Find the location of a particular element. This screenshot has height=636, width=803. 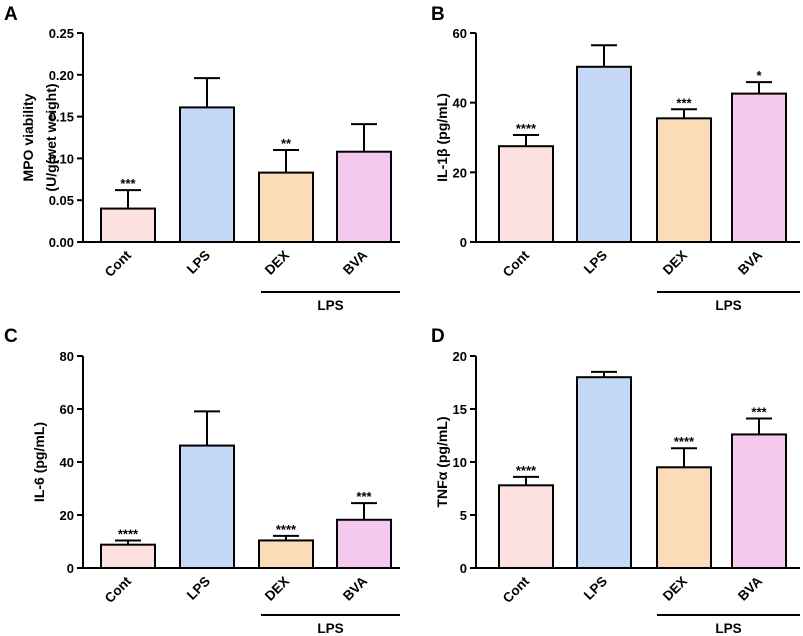

panel-c-group-label: LPS is located at coordinates (330, 628).